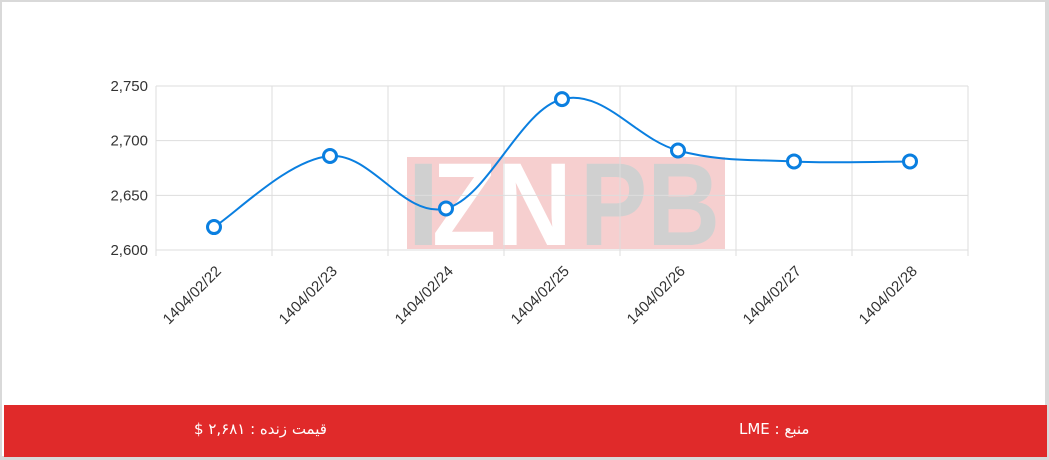 The height and width of the screenshot is (460, 1049). I want to click on live-price: قیمت زنده : ۲,۶۸۱ $, so click(260, 429).